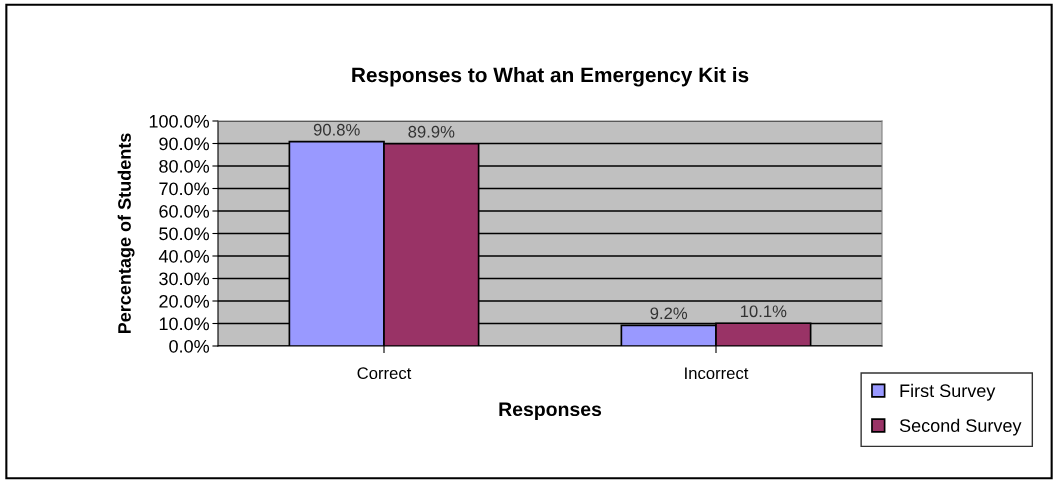  Describe the element at coordinates (184, 301) in the screenshot. I see `y-tick-label: 20.0%` at that location.